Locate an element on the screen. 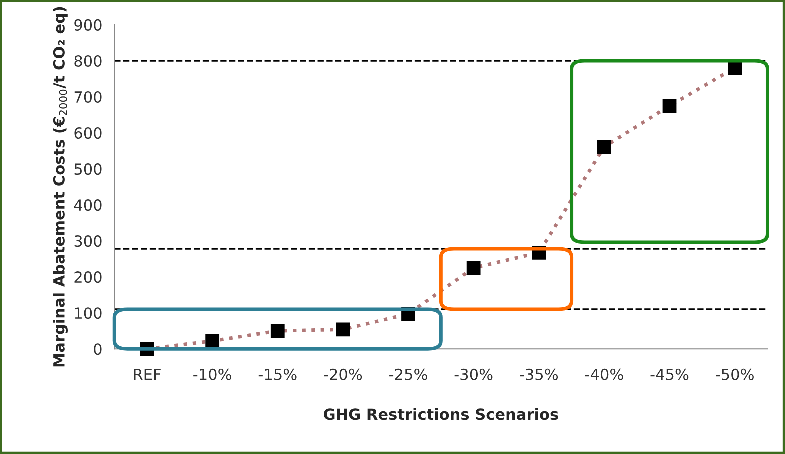 The image size is (785, 454). x-tick-label: -20% is located at coordinates (343, 374).